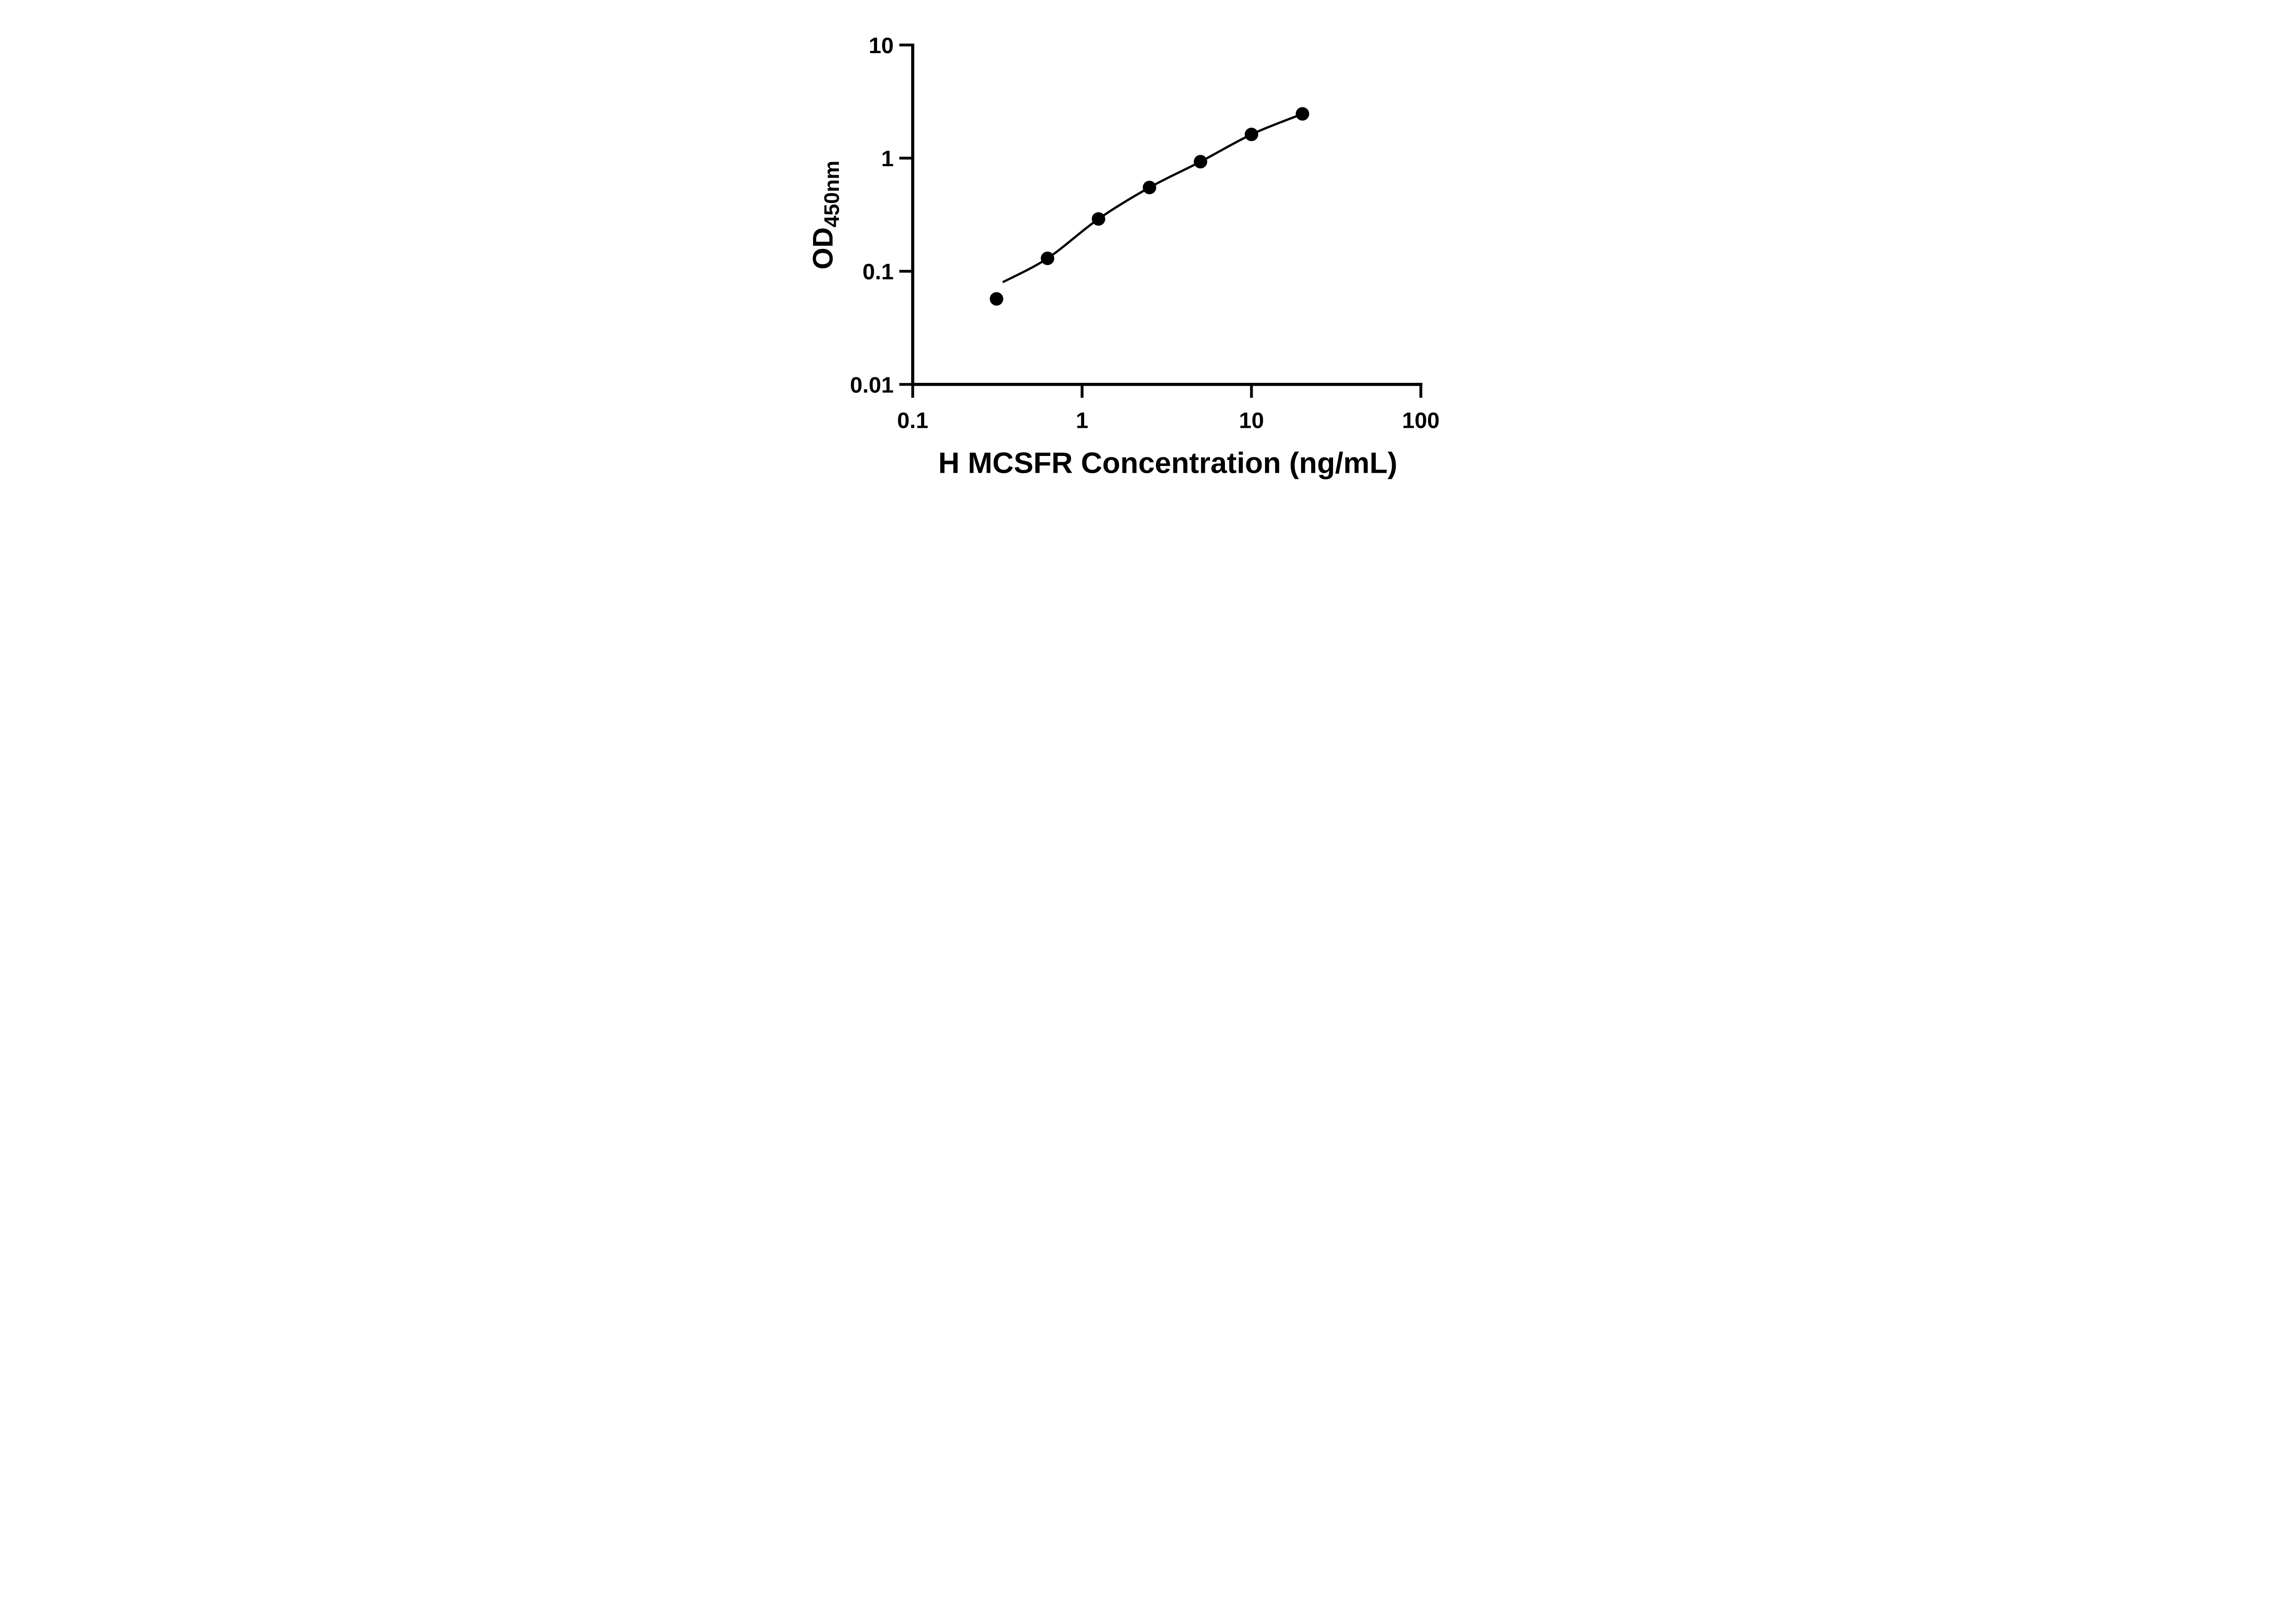 This screenshot has width=2271, height=1624. What do you see at coordinates (1082, 420) in the screenshot?
I see `x-tick-label: 1` at bounding box center [1082, 420].